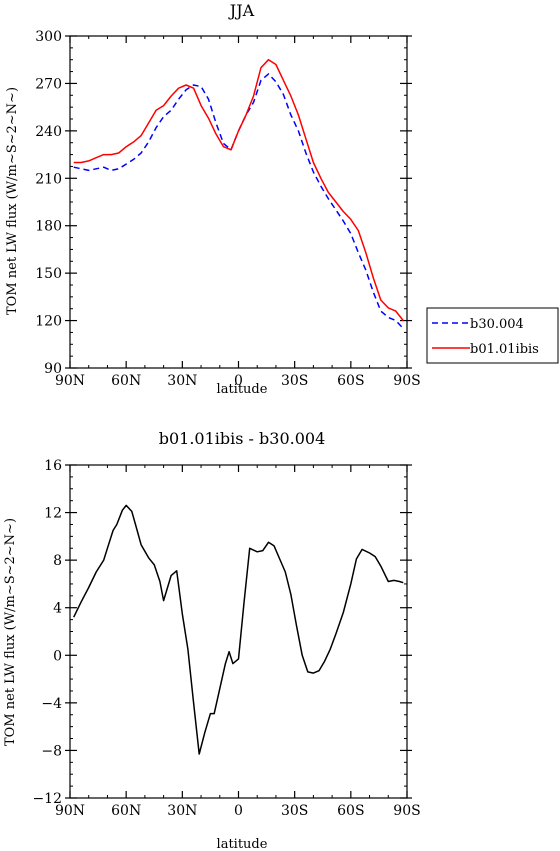 This screenshot has width=560, height=851. I want to click on top-panel-x-tick-label: 60N, so click(126, 381).